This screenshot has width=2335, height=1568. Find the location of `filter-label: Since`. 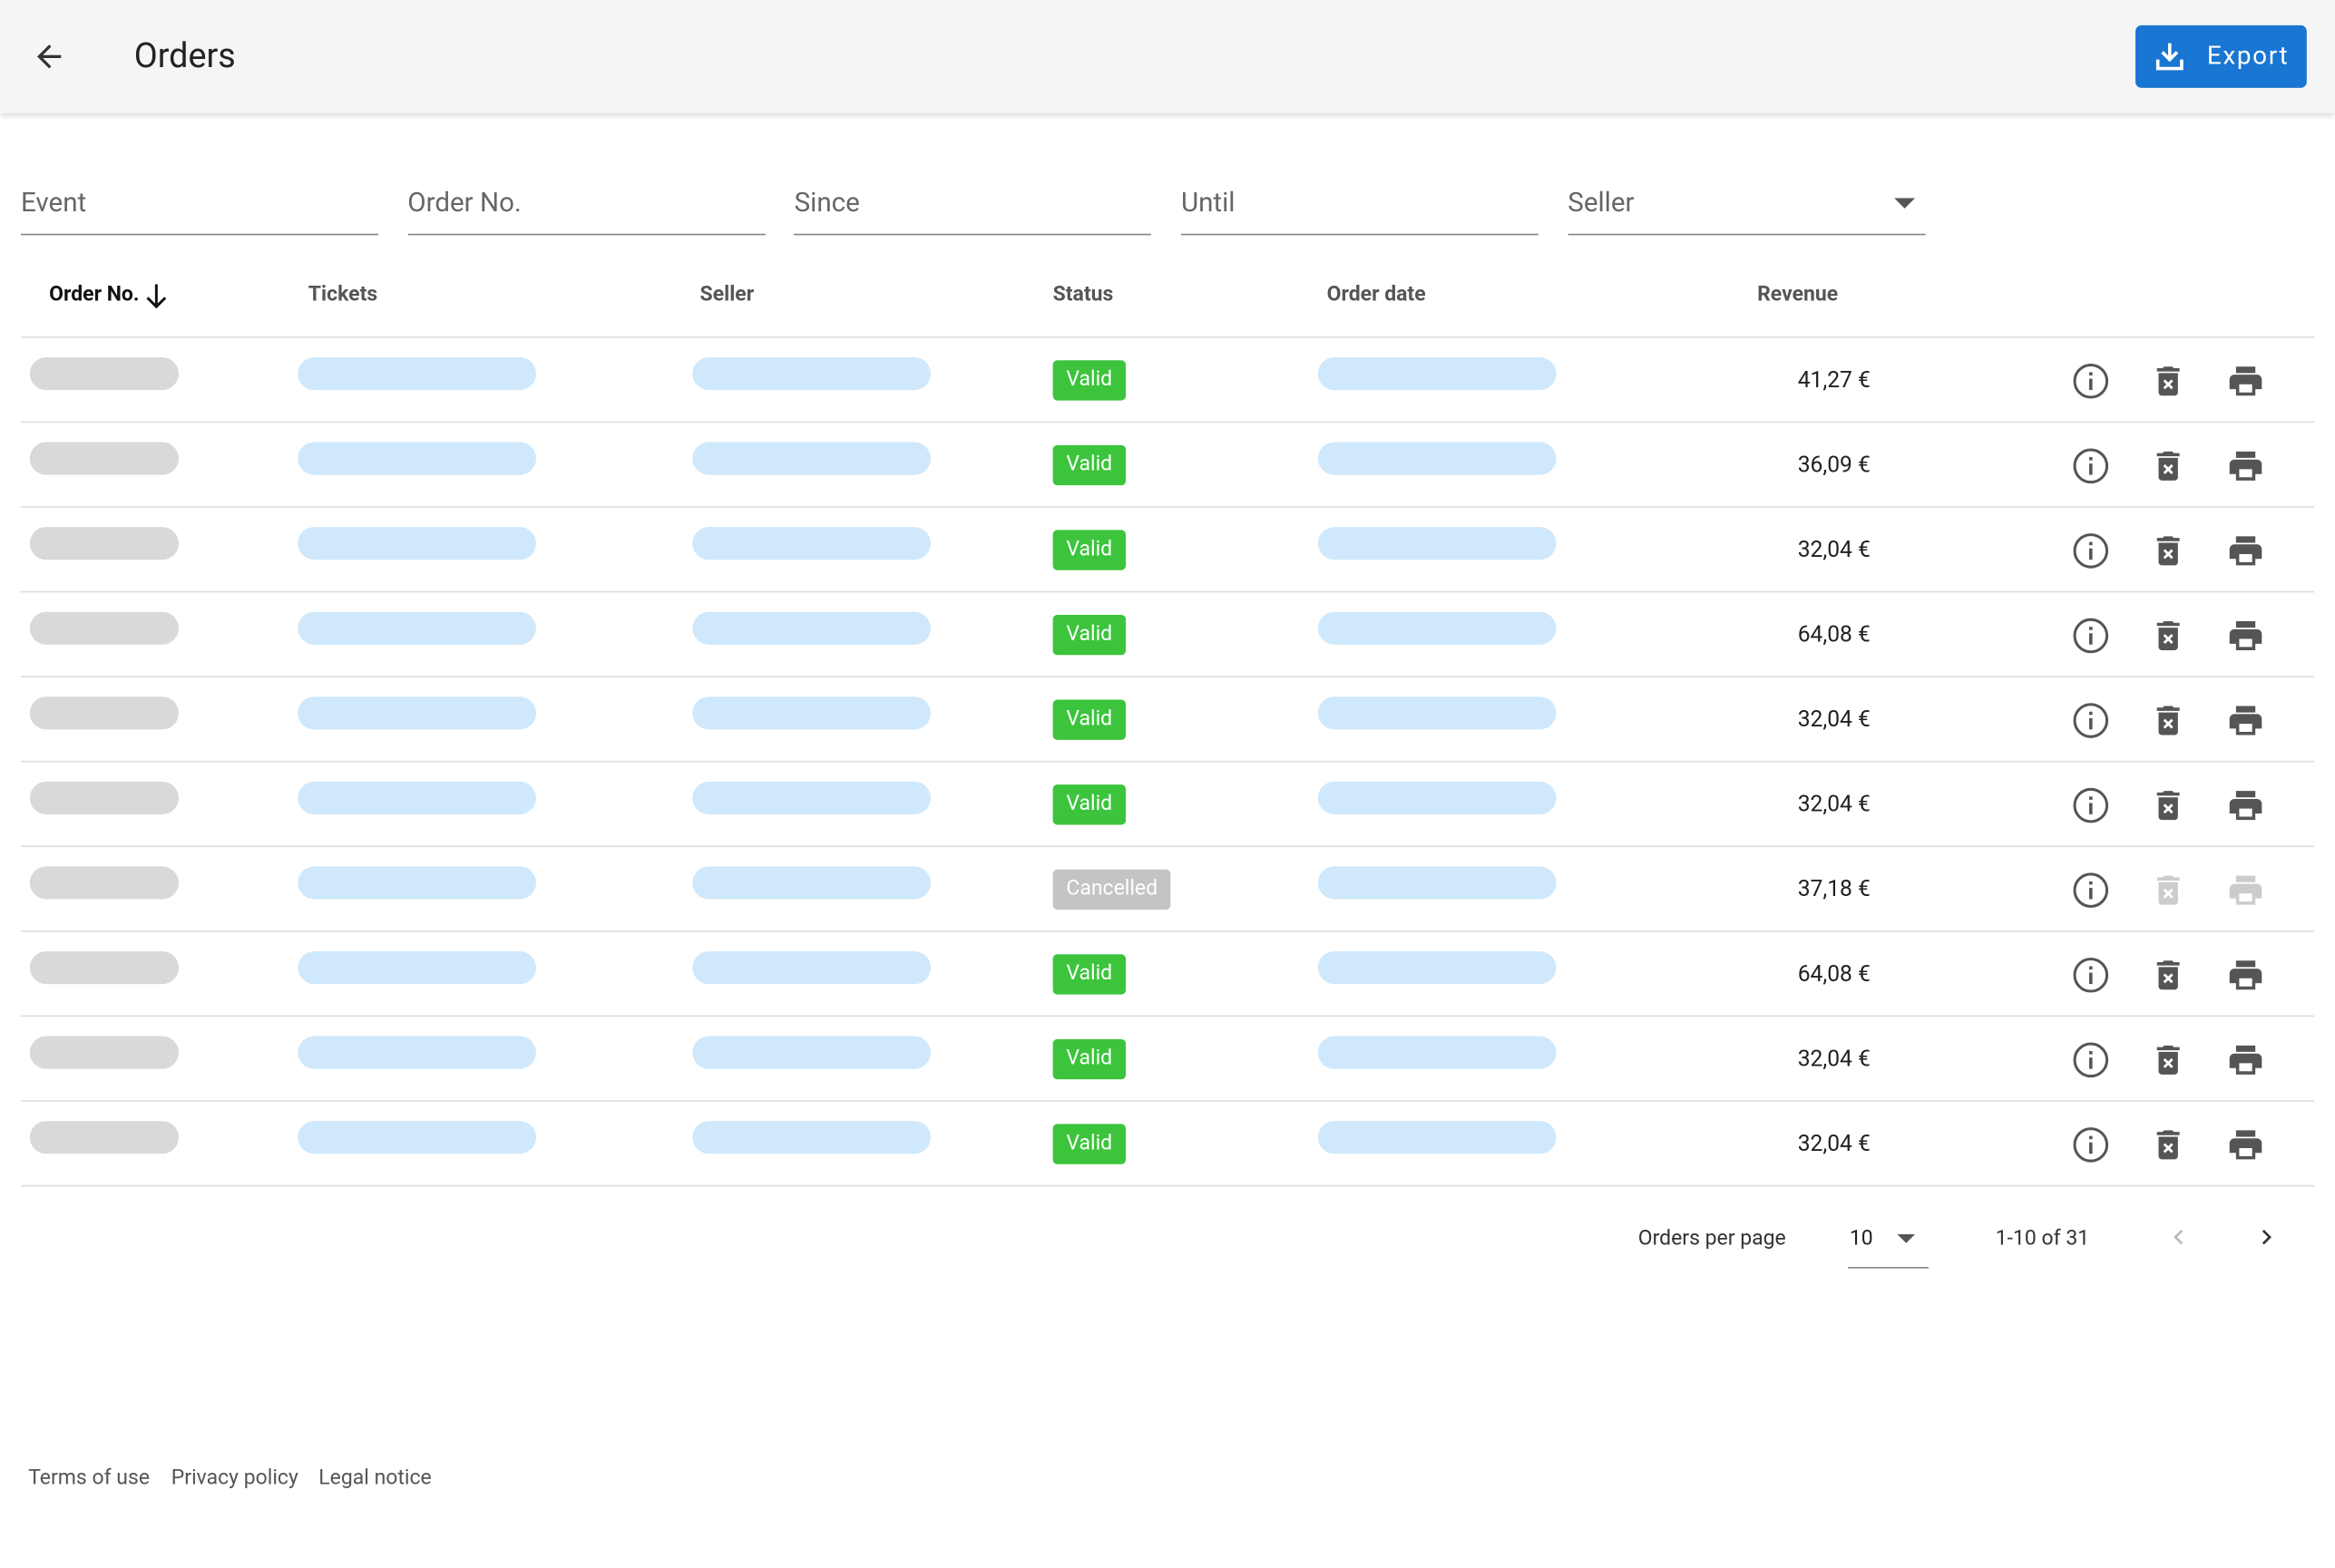

filter-label: Since is located at coordinates (827, 203).